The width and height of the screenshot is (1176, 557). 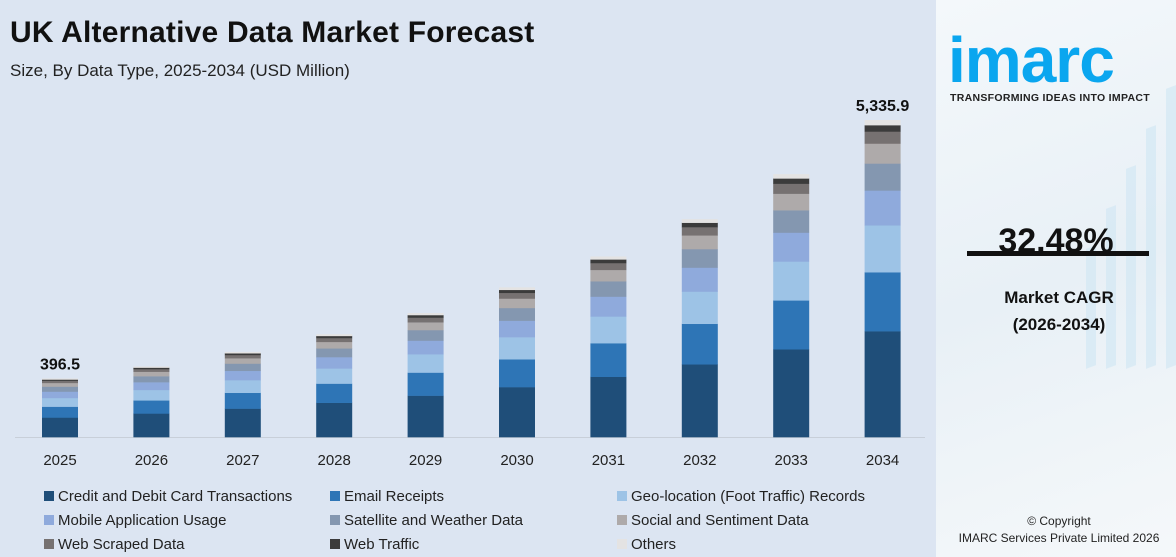 I want to click on x-tick-label: 2034, so click(x=882, y=460).